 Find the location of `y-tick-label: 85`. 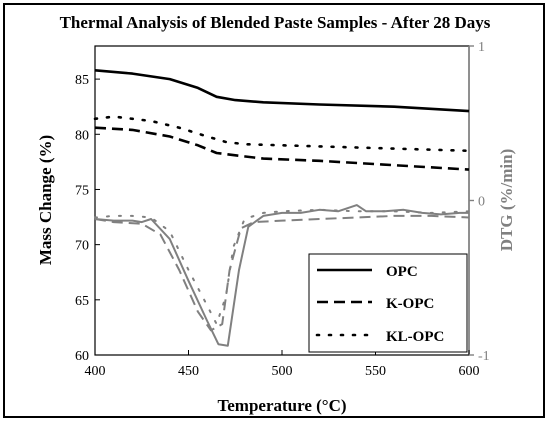

y-tick-label: 85 is located at coordinates (82, 80).